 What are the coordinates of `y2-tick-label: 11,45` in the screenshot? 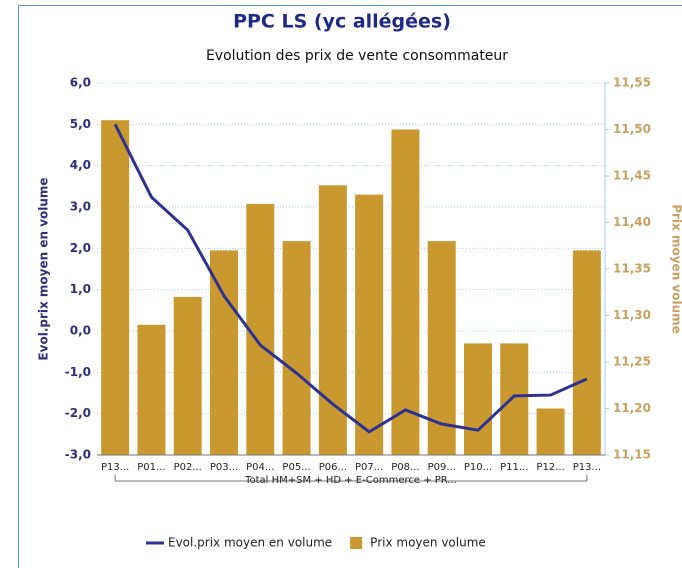 It's located at (632, 176).